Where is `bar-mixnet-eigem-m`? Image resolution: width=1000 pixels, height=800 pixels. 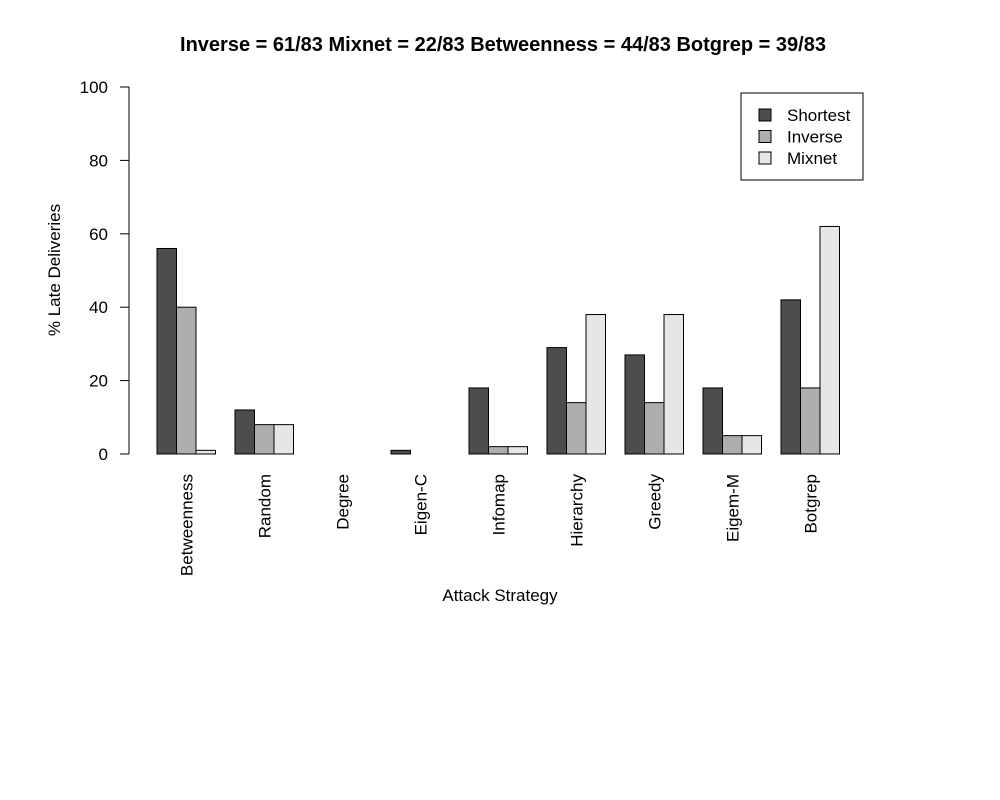 bar-mixnet-eigem-m is located at coordinates (751, 445).